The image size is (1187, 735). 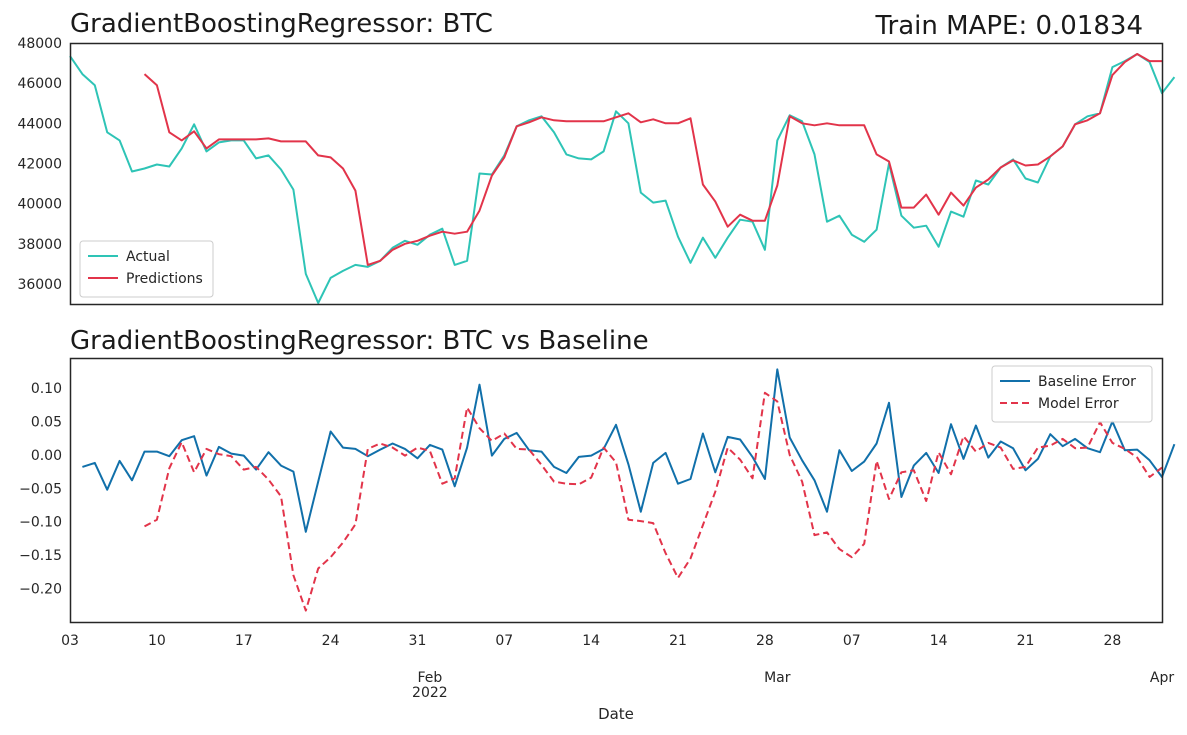 I want to click on x-tick-label: 31, so click(x=418, y=641).